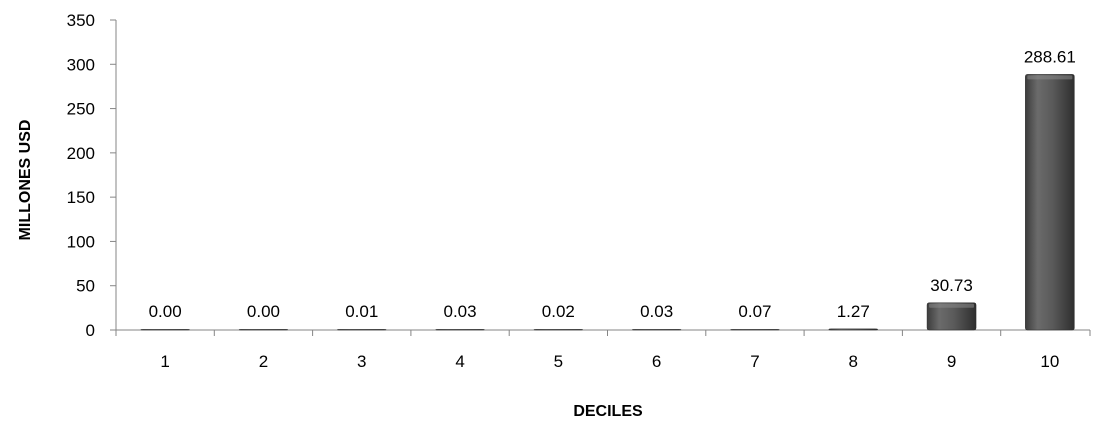  What do you see at coordinates (853, 311) in the screenshot?
I see `data-label-decile-8: 1.27` at bounding box center [853, 311].